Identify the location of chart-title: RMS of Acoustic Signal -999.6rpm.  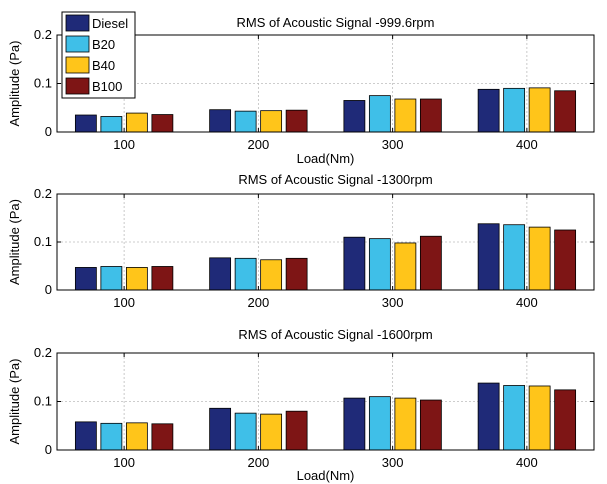
(336, 22).